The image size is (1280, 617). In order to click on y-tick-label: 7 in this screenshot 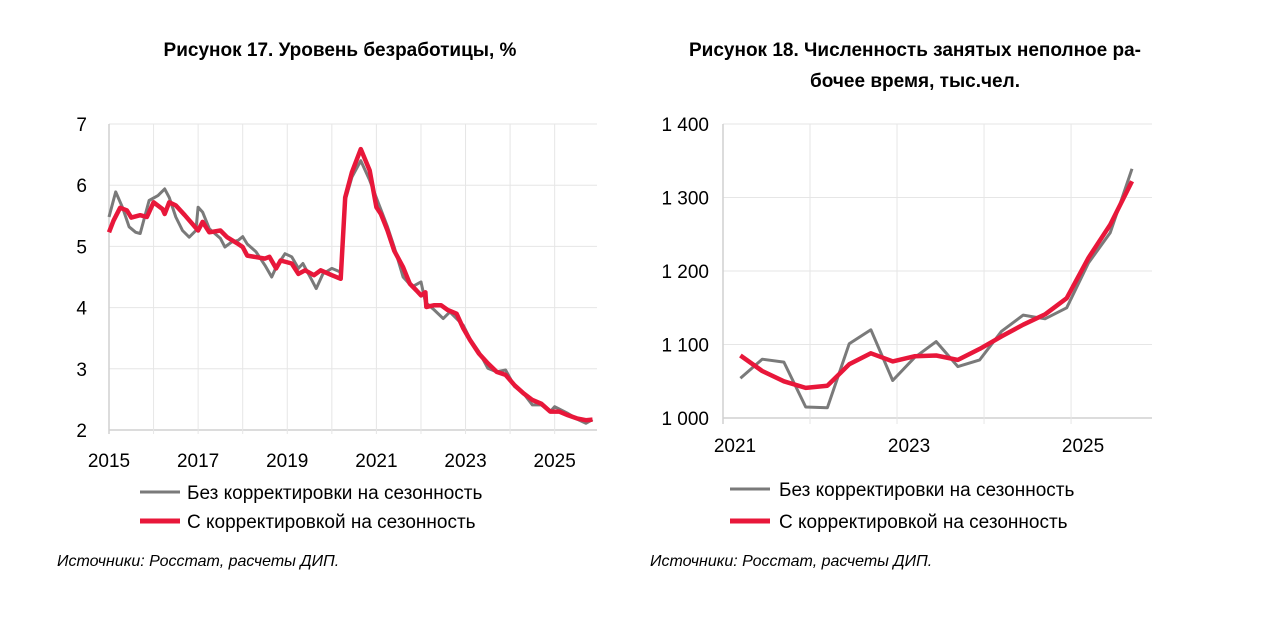, I will do `click(81, 125)`.